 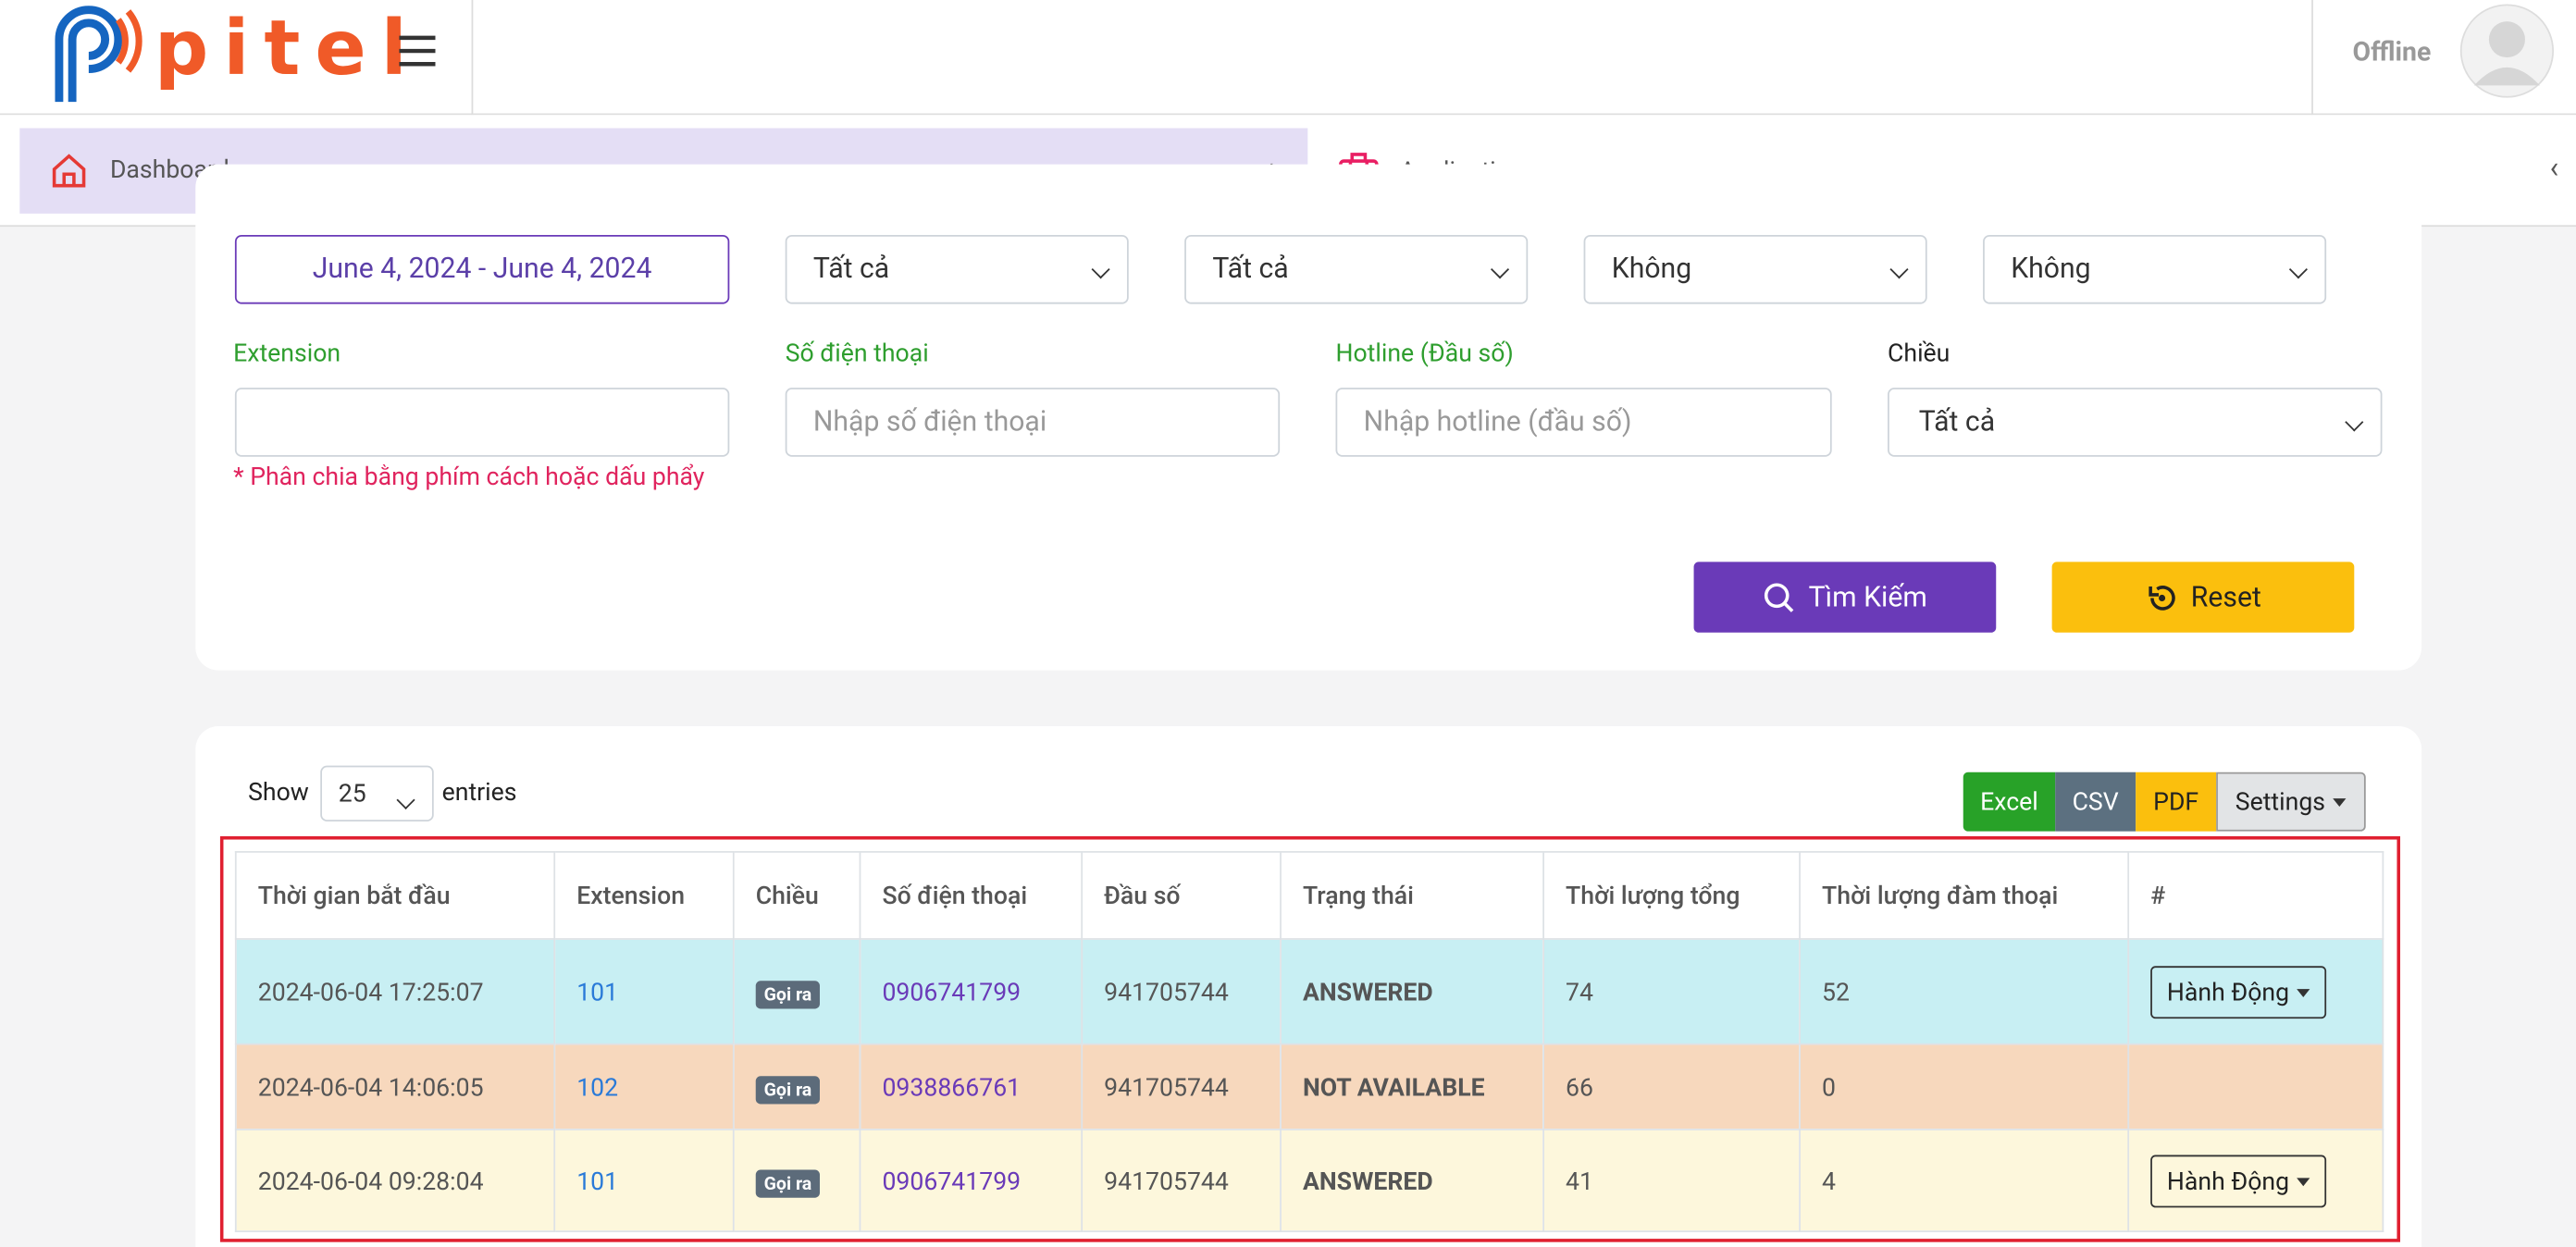 What do you see at coordinates (1830, 1086) in the screenshot?
I see `cell-text: 0` at bounding box center [1830, 1086].